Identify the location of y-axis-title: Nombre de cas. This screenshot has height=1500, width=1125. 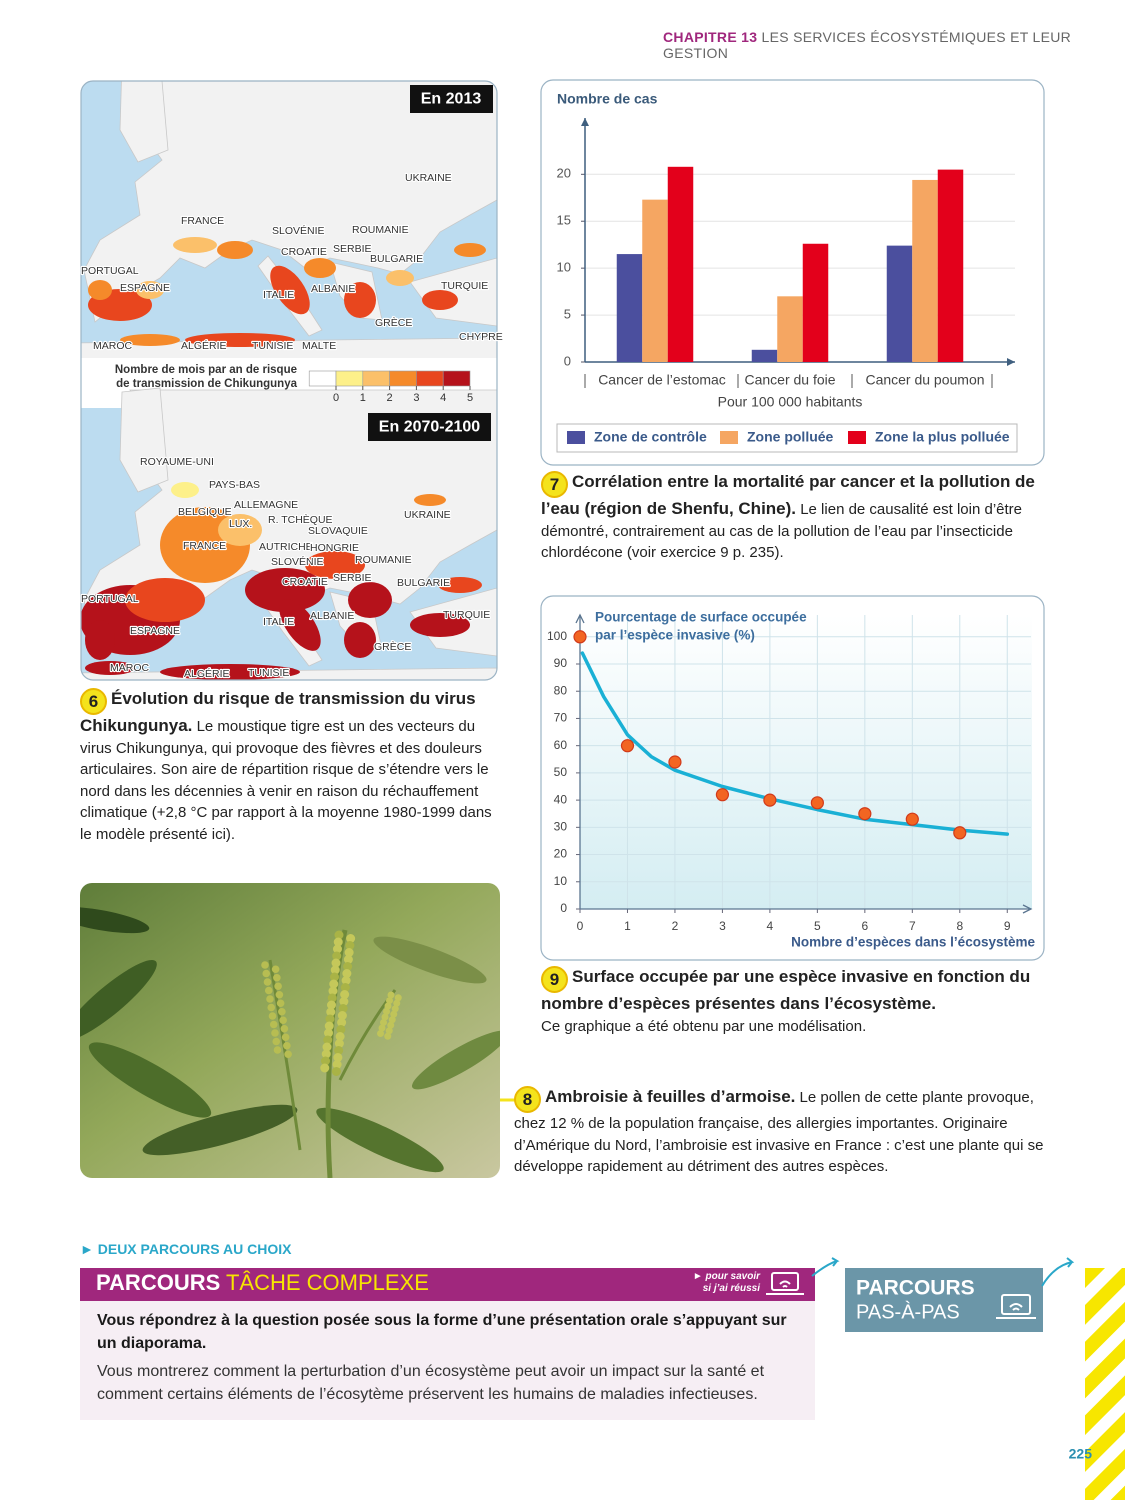
(607, 99).